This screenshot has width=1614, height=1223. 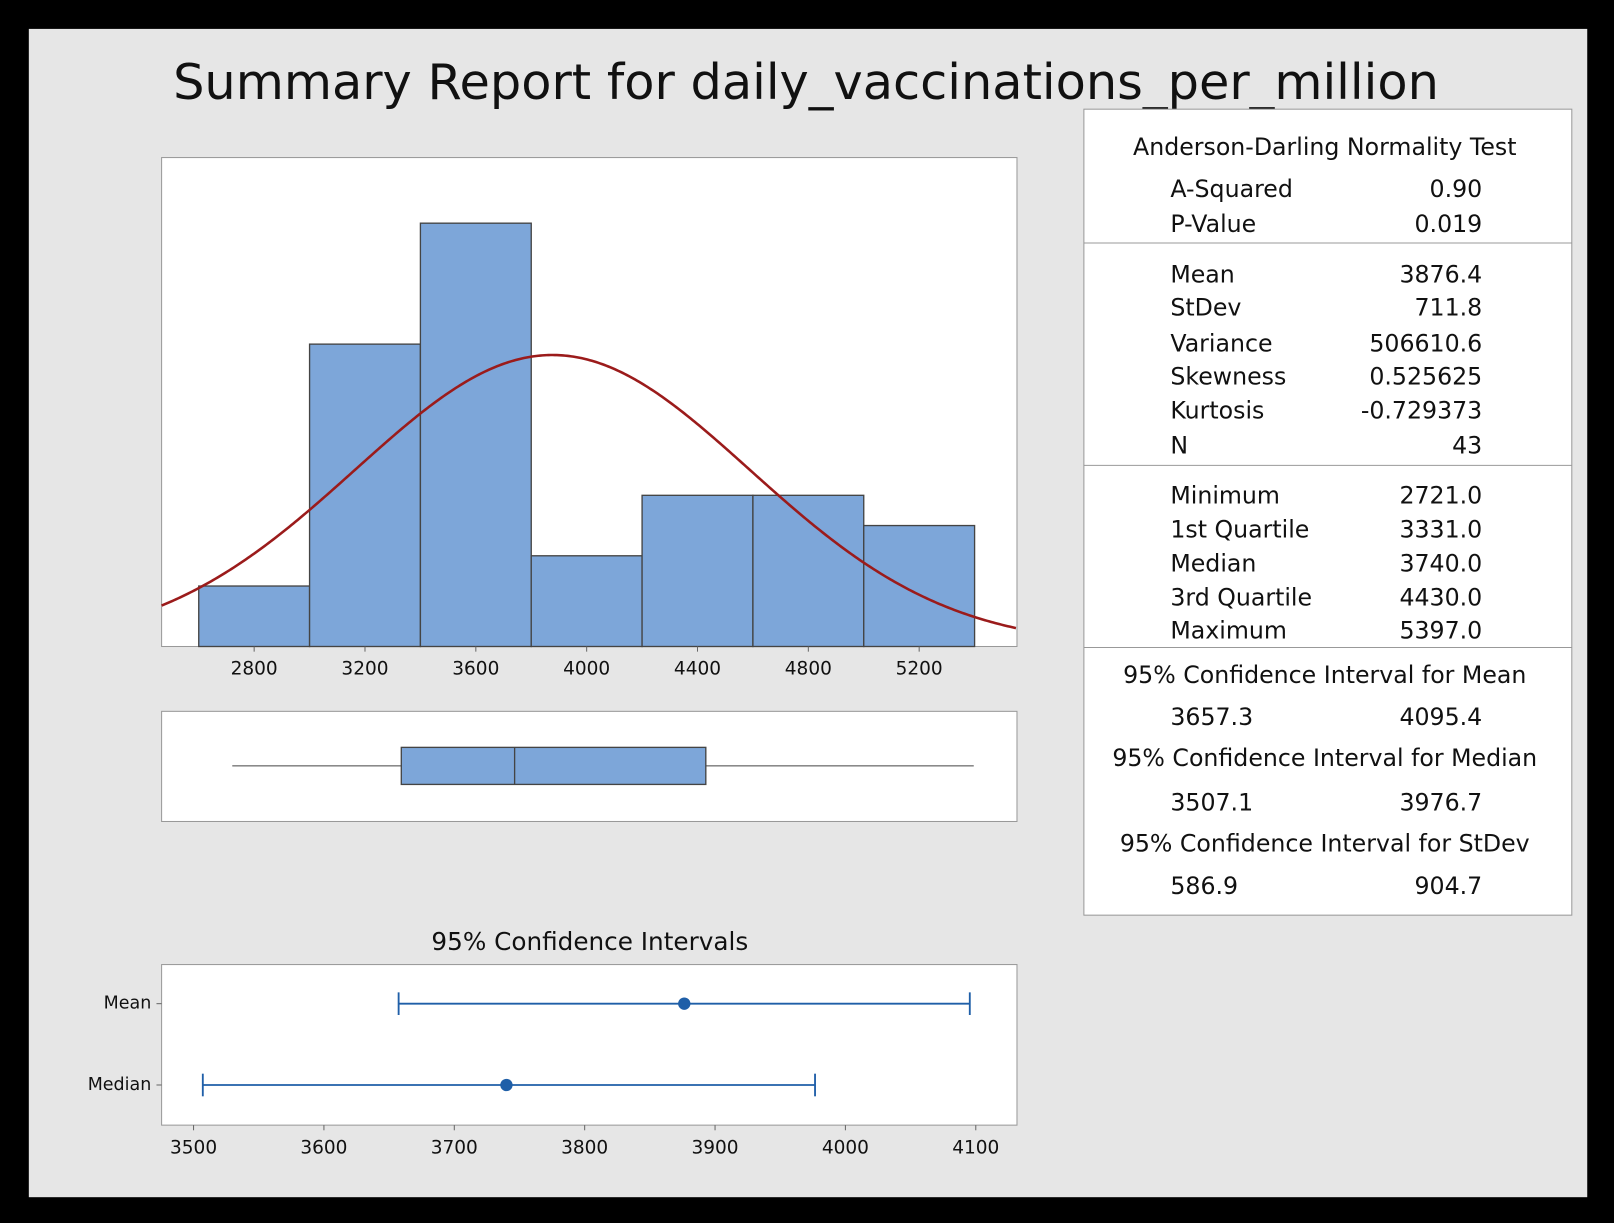 I want to click on x-tick-label: 3500, so click(x=193, y=1147).